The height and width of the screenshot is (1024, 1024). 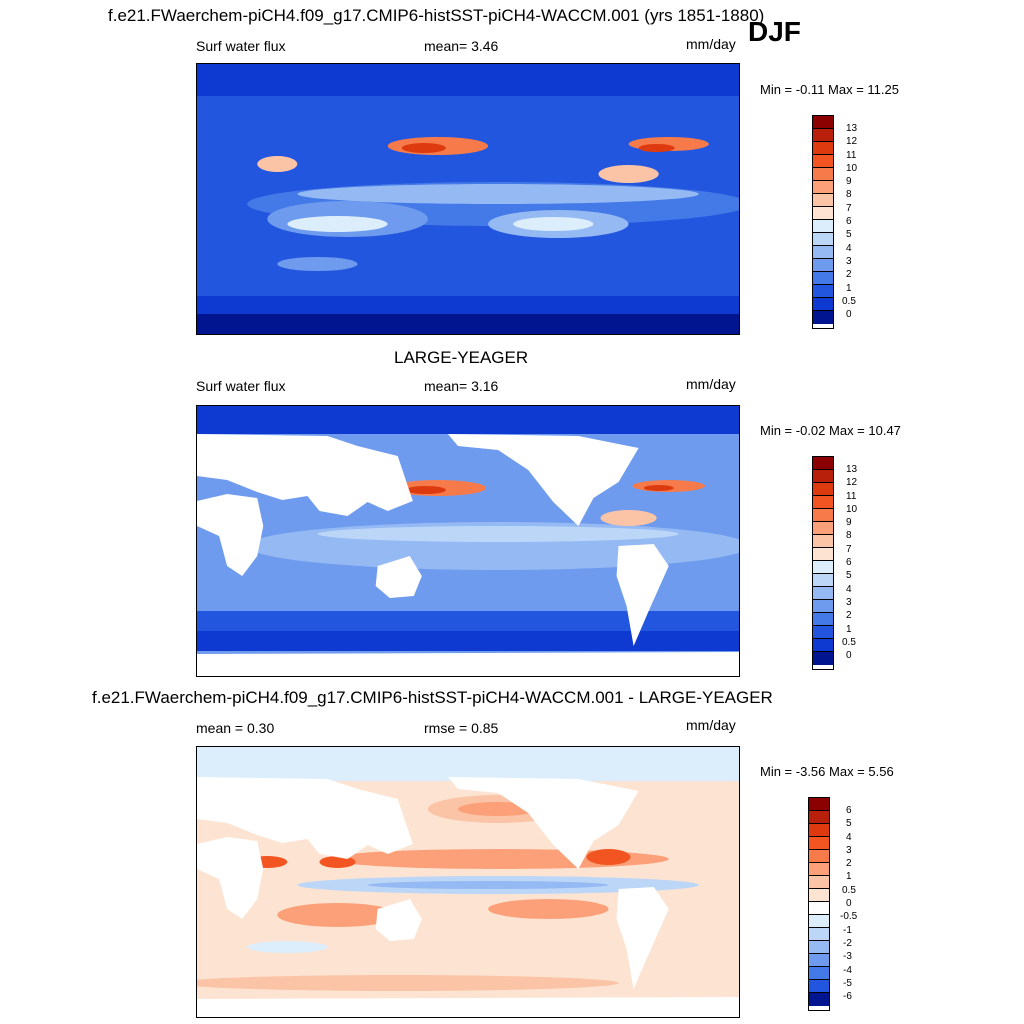 I want to click on panel-1-map, so click(x=468, y=199).